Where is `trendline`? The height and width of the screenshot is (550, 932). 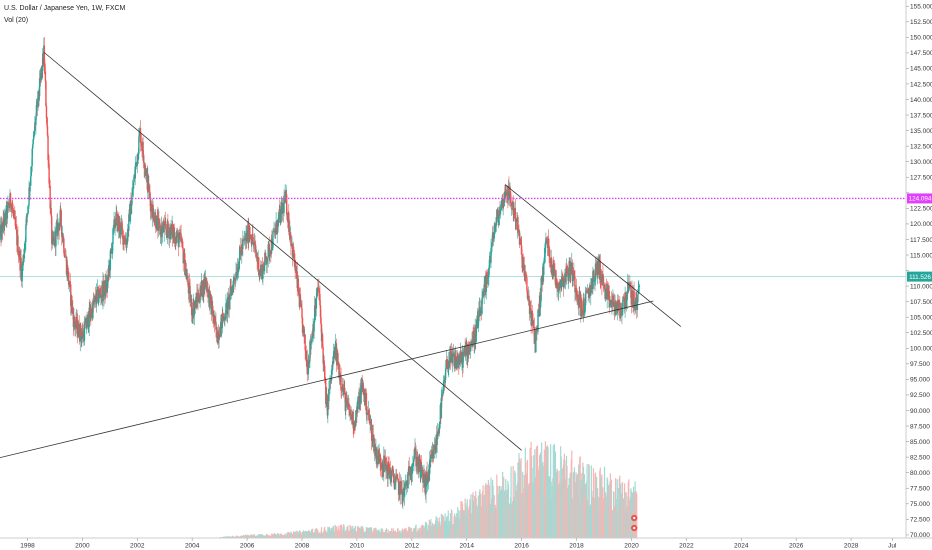
trendline is located at coordinates (593, 255).